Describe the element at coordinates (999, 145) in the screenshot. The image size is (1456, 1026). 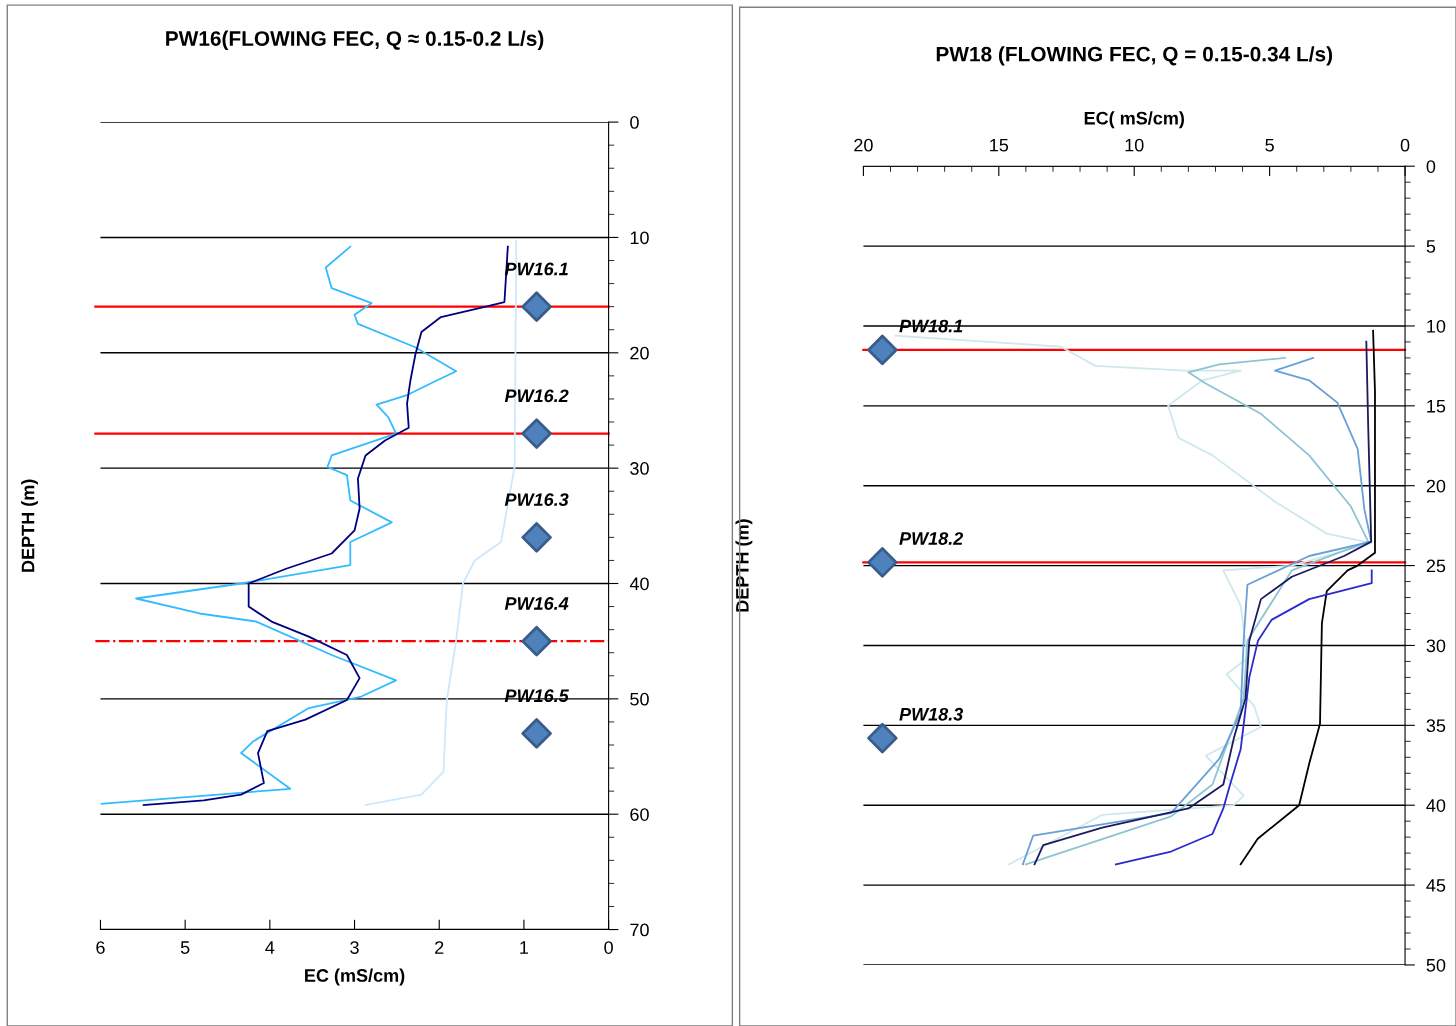
I see `x-tick-label: 15` at that location.